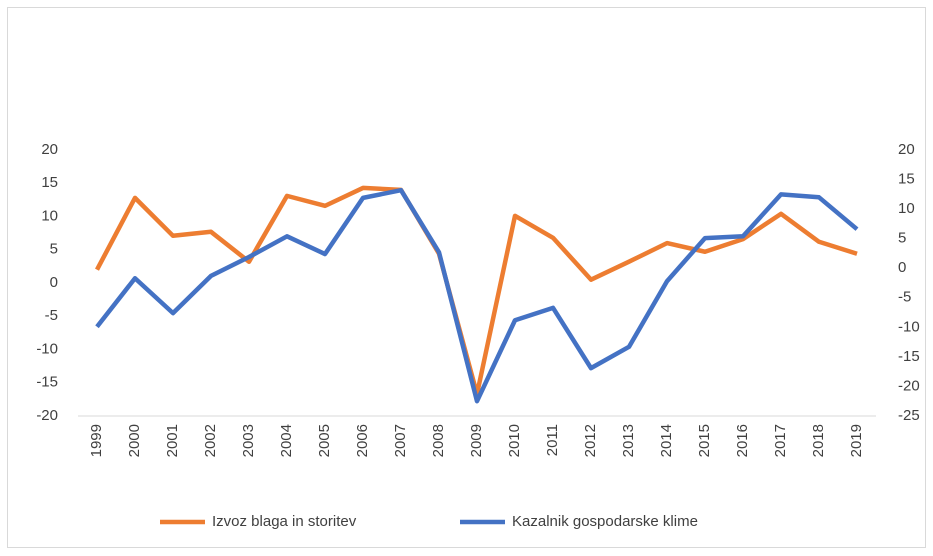 This screenshot has height=556, width=933. I want to click on y2-tick-label: -15, so click(909, 356).